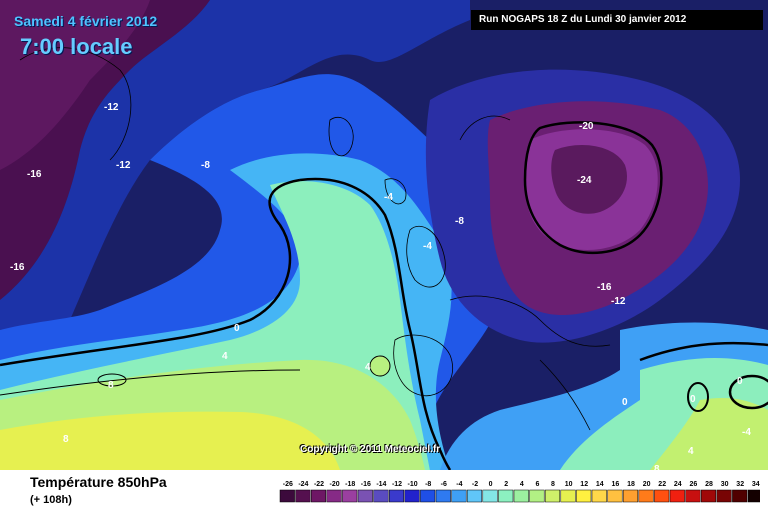 Image resolution: width=768 pixels, height=512 pixels. I want to click on scale-tick-label: 32, so click(740, 484).